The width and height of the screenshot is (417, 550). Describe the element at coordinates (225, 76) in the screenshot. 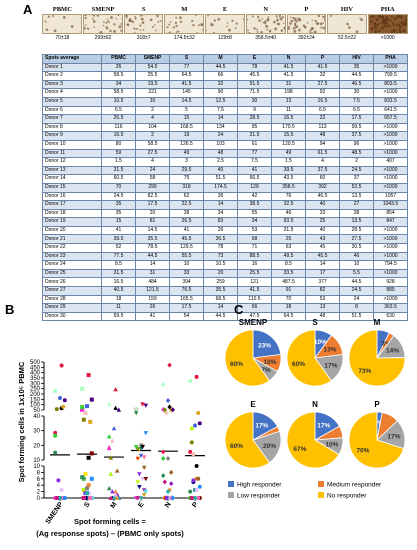

I see `table-row: Donor 2 58.5 25.5 64.5 66 45.5 41.5 32 44.5 799.5` at that location.